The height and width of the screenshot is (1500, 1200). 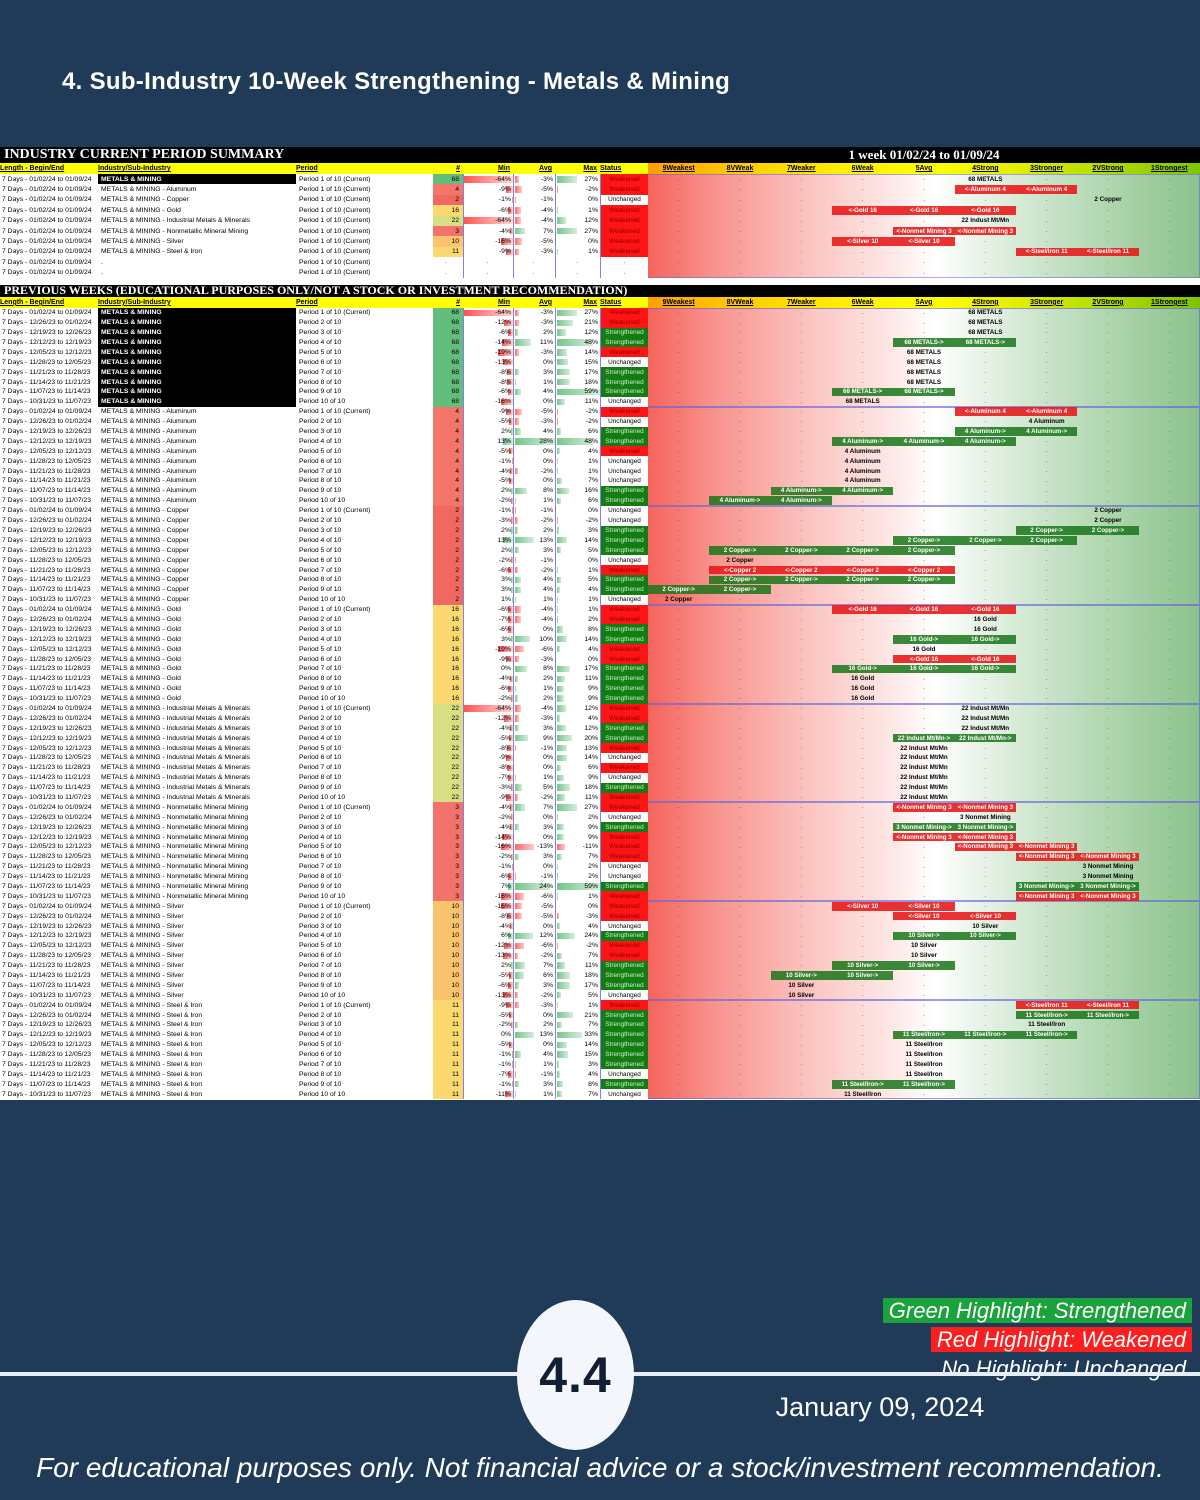 What do you see at coordinates (488, 1074) in the screenshot?
I see `value-cell: -7%` at bounding box center [488, 1074].